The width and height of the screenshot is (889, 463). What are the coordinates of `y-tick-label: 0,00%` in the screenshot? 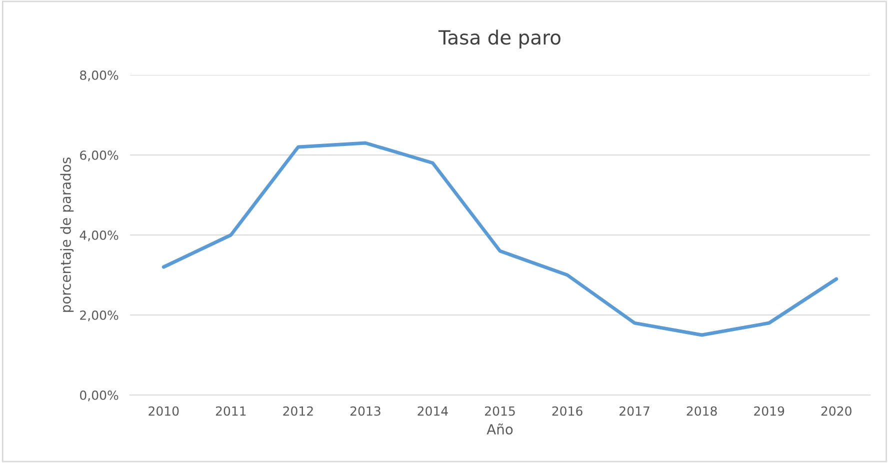 It's located at (99, 396).